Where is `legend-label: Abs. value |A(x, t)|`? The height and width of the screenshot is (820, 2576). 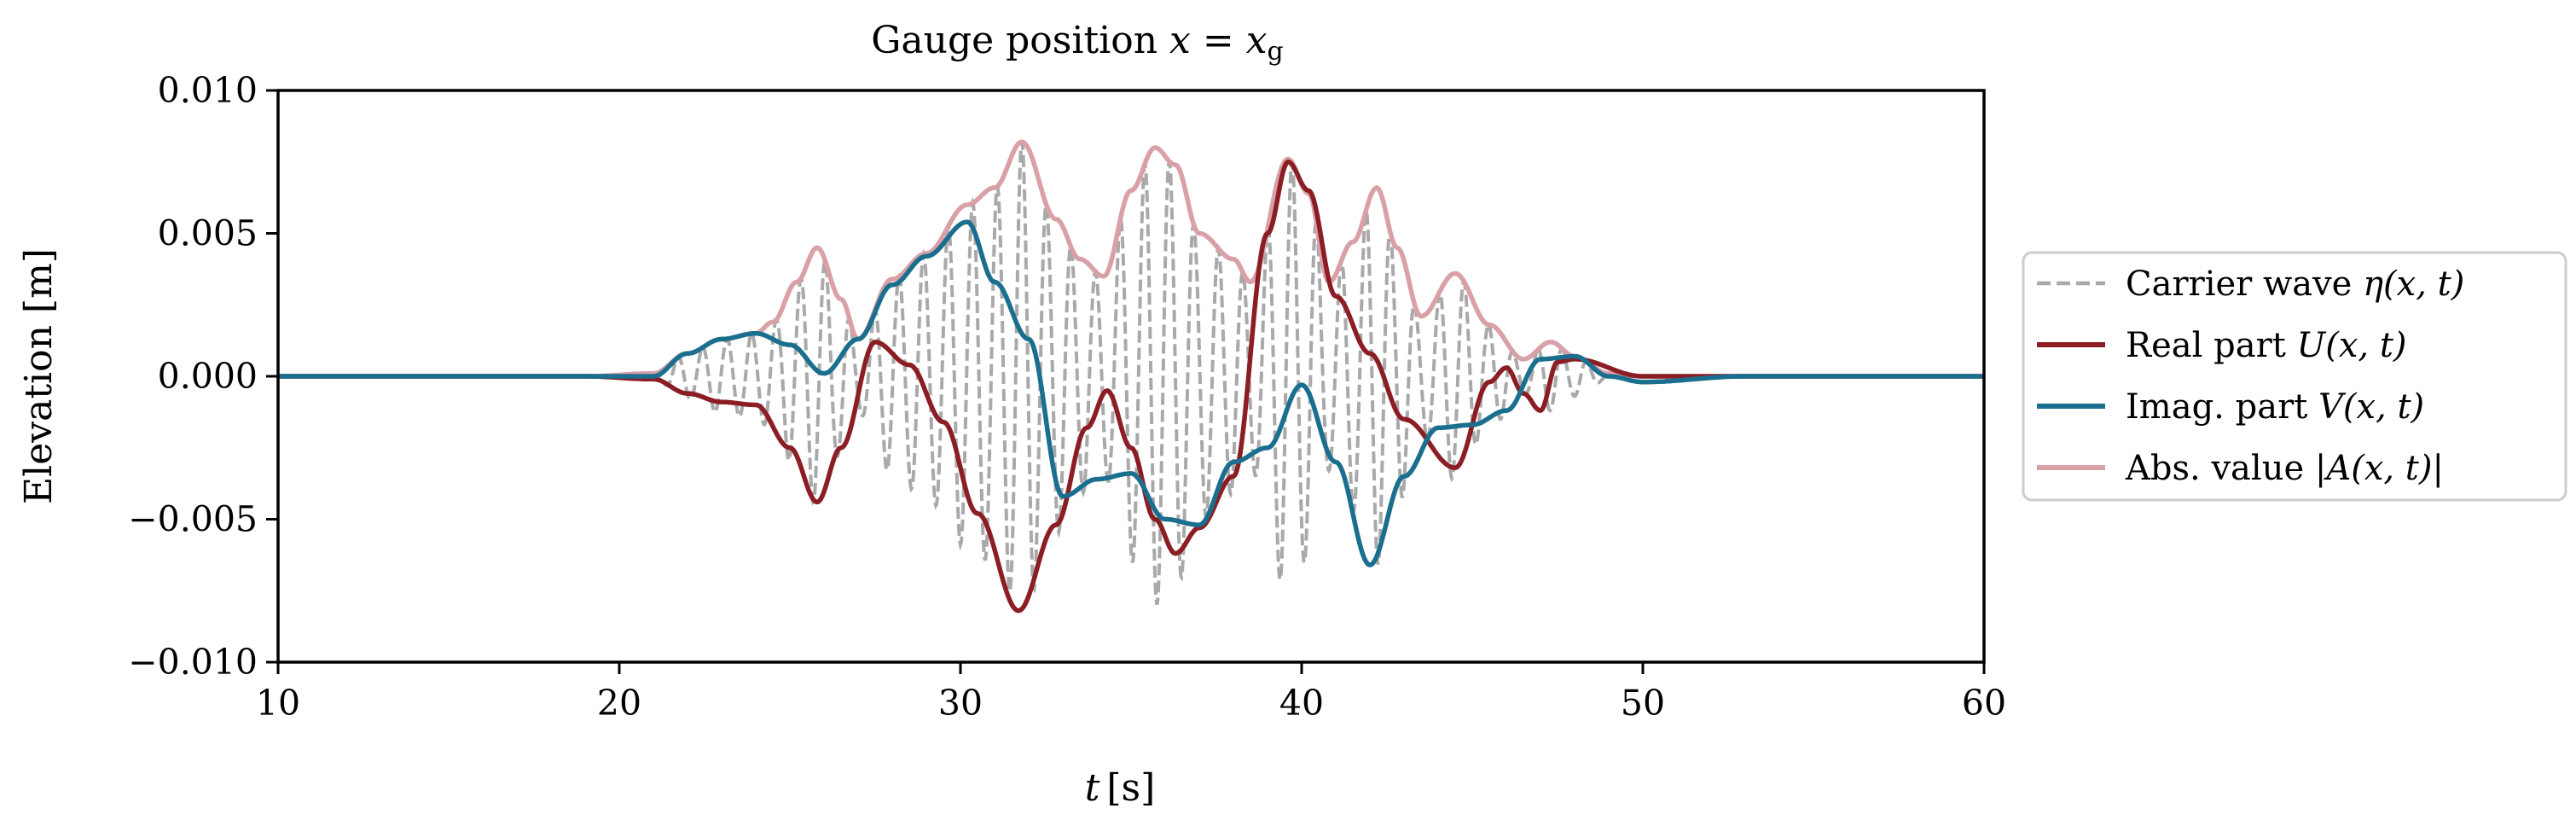 legend-label: Abs. value |A(x, t)| is located at coordinates (2284, 468).